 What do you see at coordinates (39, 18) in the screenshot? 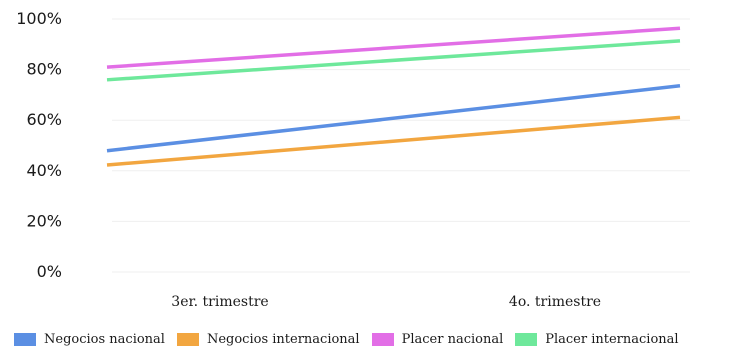
I see `y-tick-label: 100%` at bounding box center [39, 18].